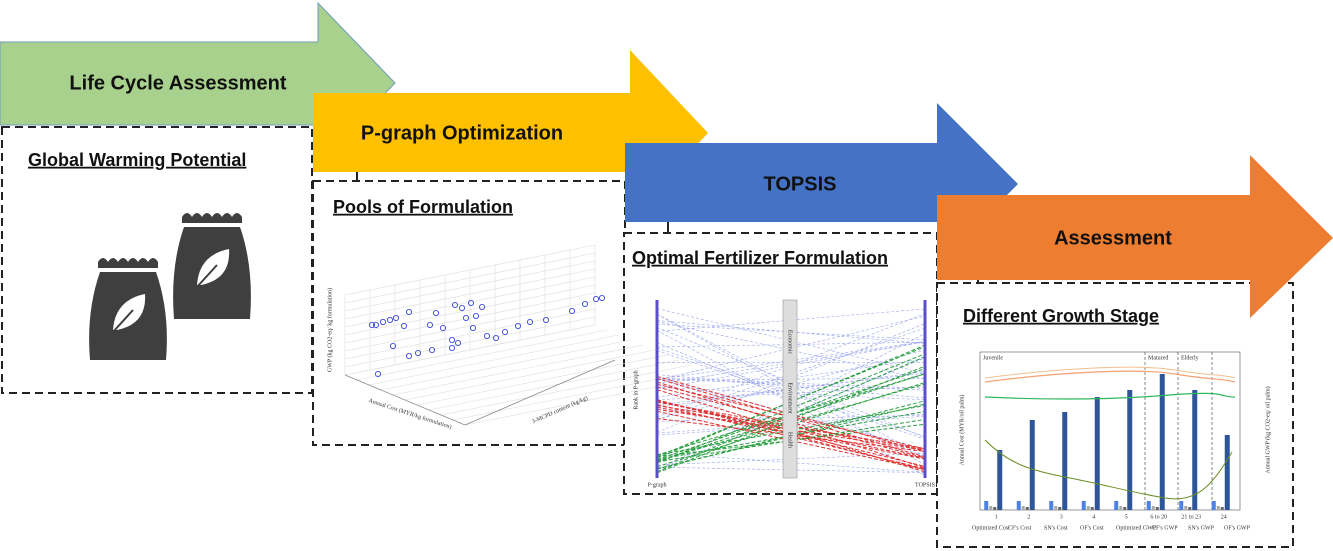 This screenshot has width=1333, height=551. What do you see at coordinates (961, 430) in the screenshot?
I see `axis-label: Annual Cost (MYR/oil palm)` at bounding box center [961, 430].